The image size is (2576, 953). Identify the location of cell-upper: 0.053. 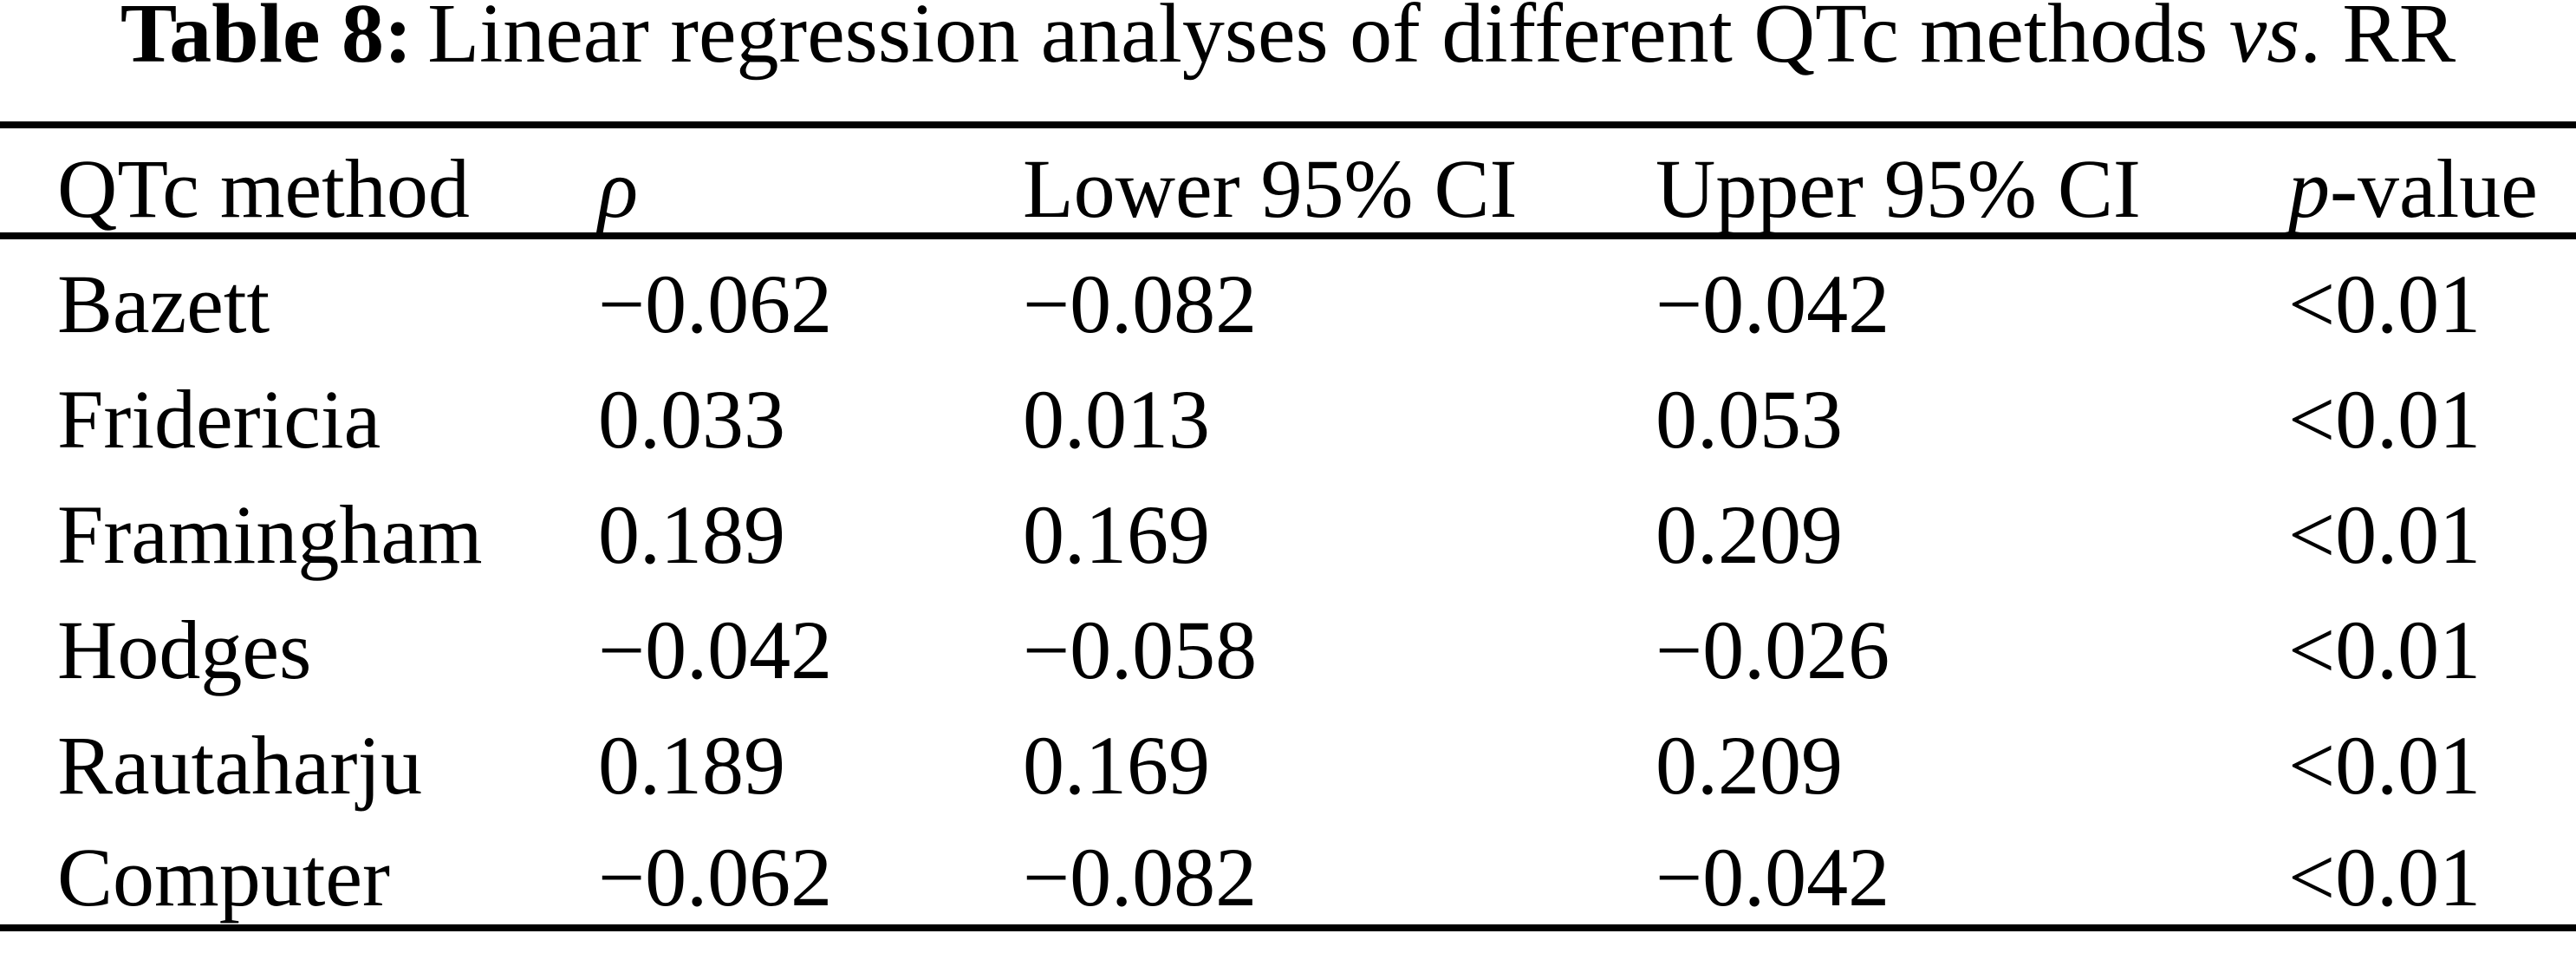
(1749, 419).